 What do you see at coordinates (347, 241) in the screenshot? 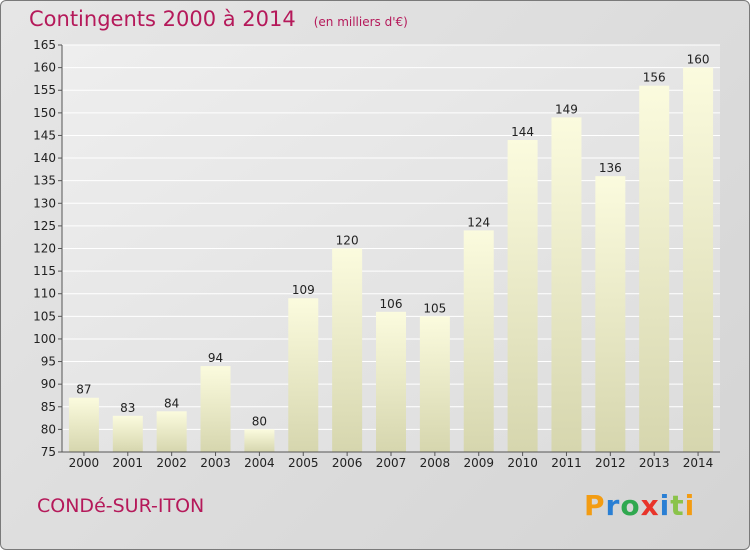
I see `value-label-2006: 120` at bounding box center [347, 241].